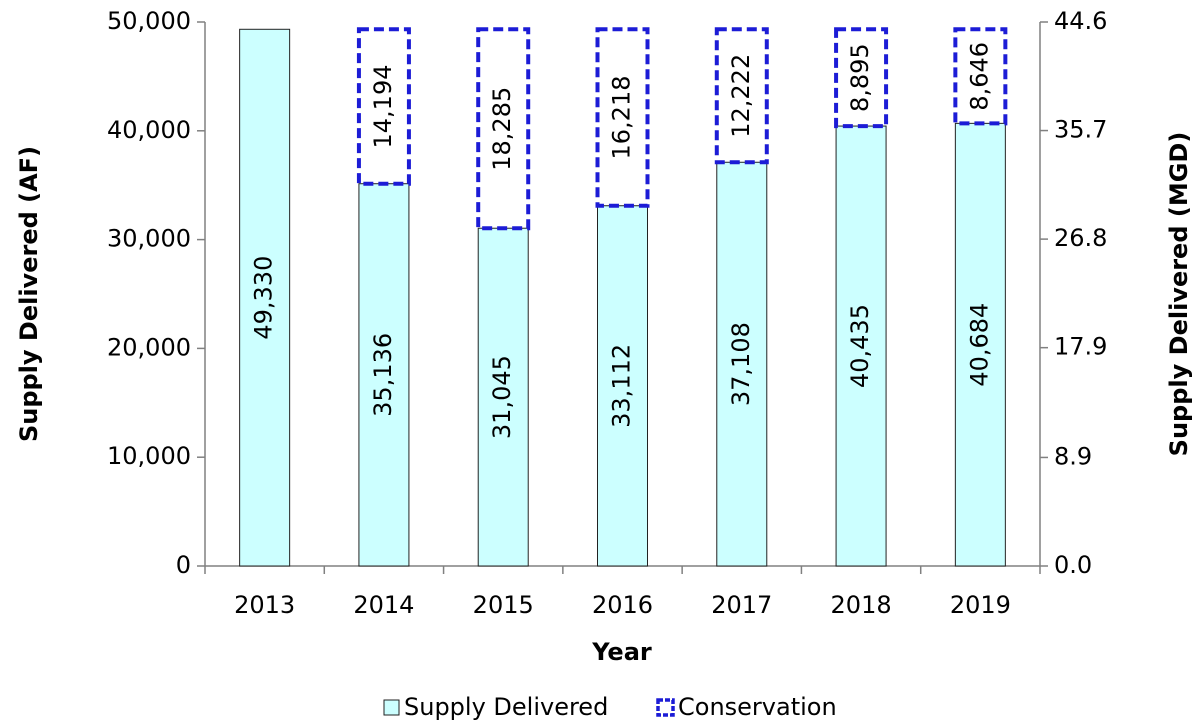 The height and width of the screenshot is (726, 1200). I want to click on y2-tick-label: 8.9, so click(1073, 456).